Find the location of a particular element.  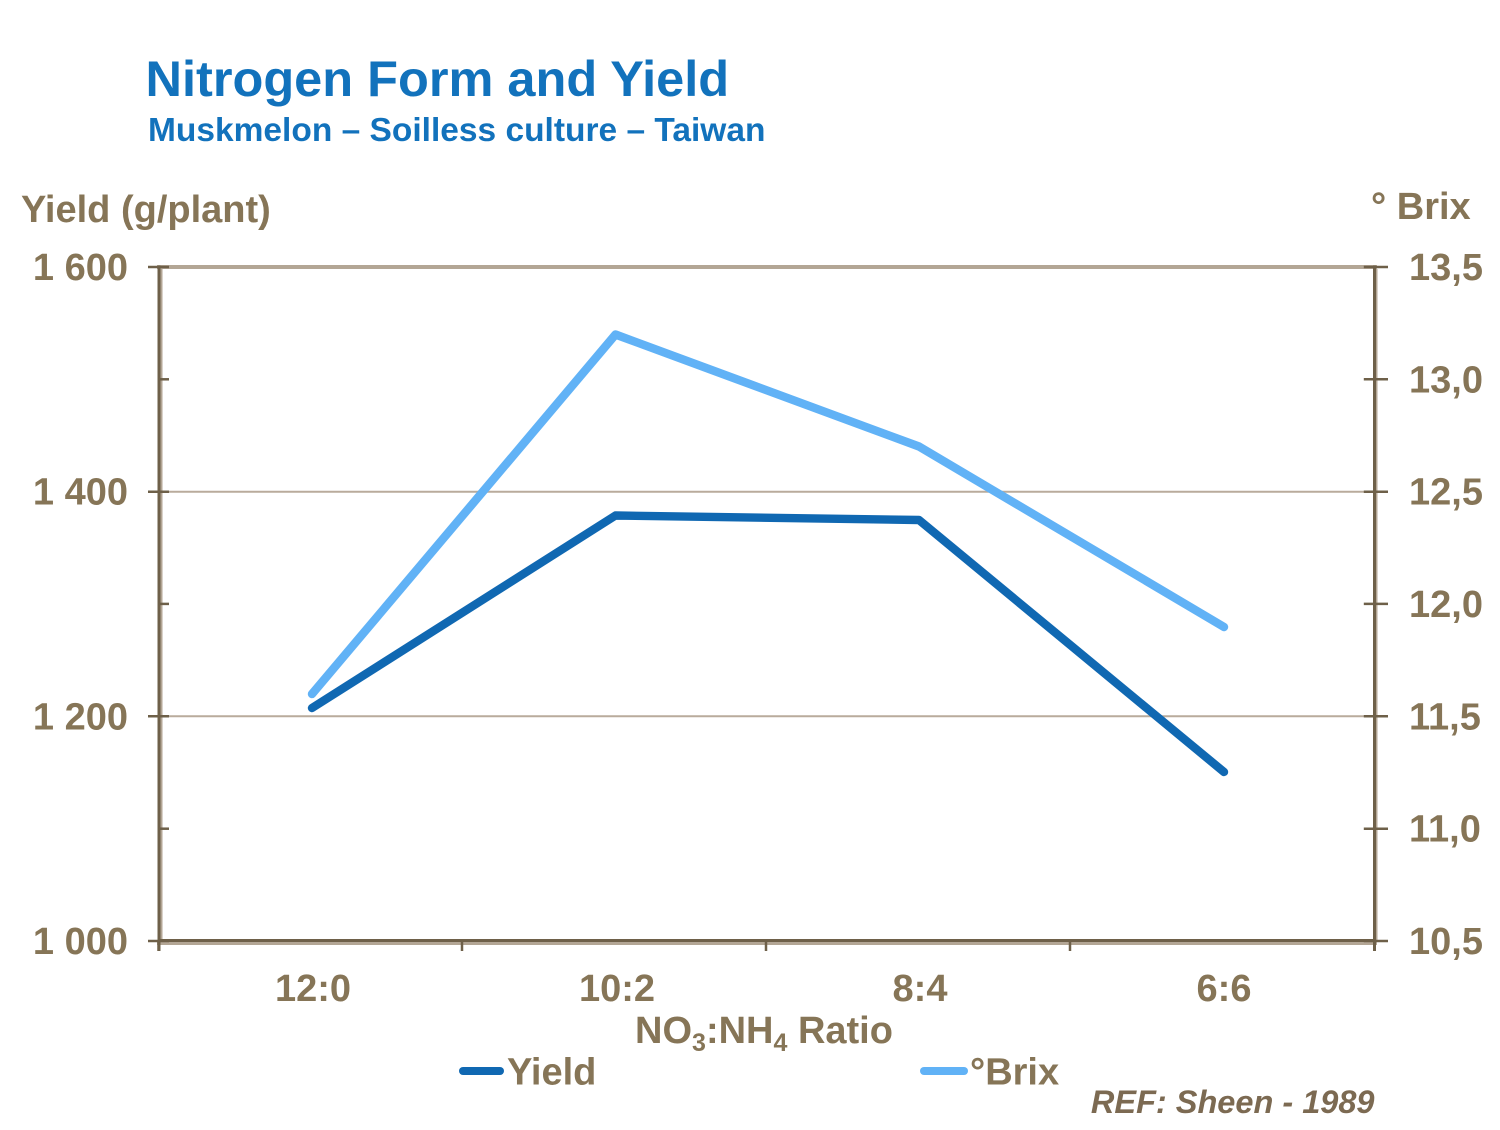

svg-text: Nitrogen Form and Yield is located at coordinates (438, 78).